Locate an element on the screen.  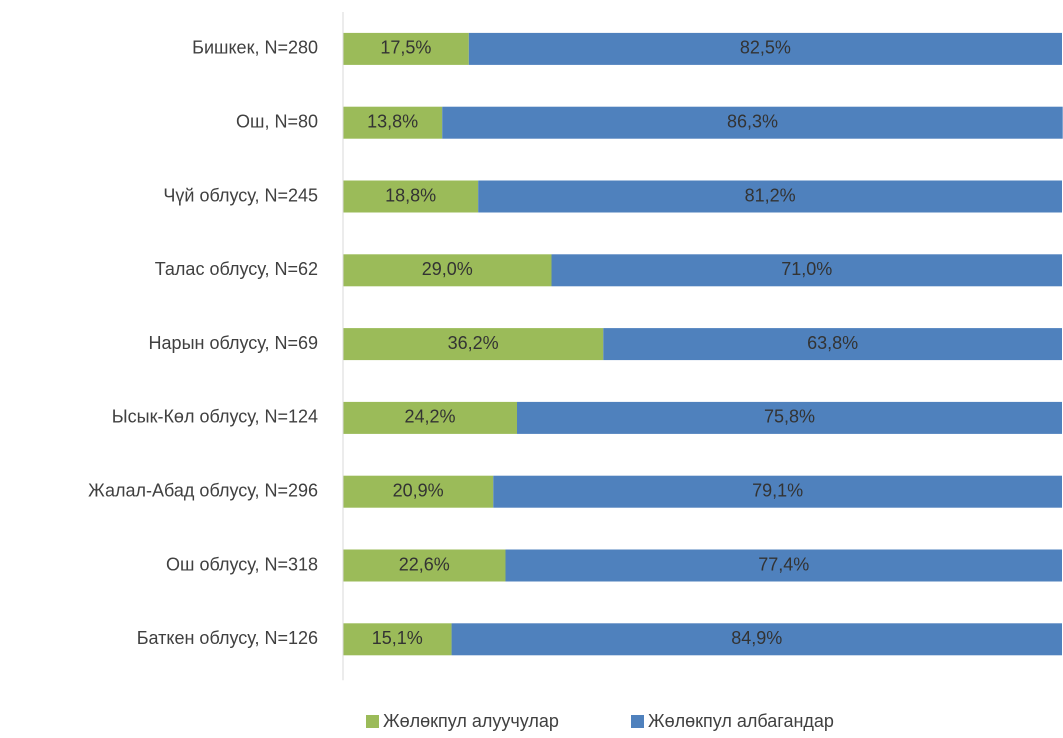
y-tick-label: Ош облусу, N=318 is located at coordinates (242, 564).